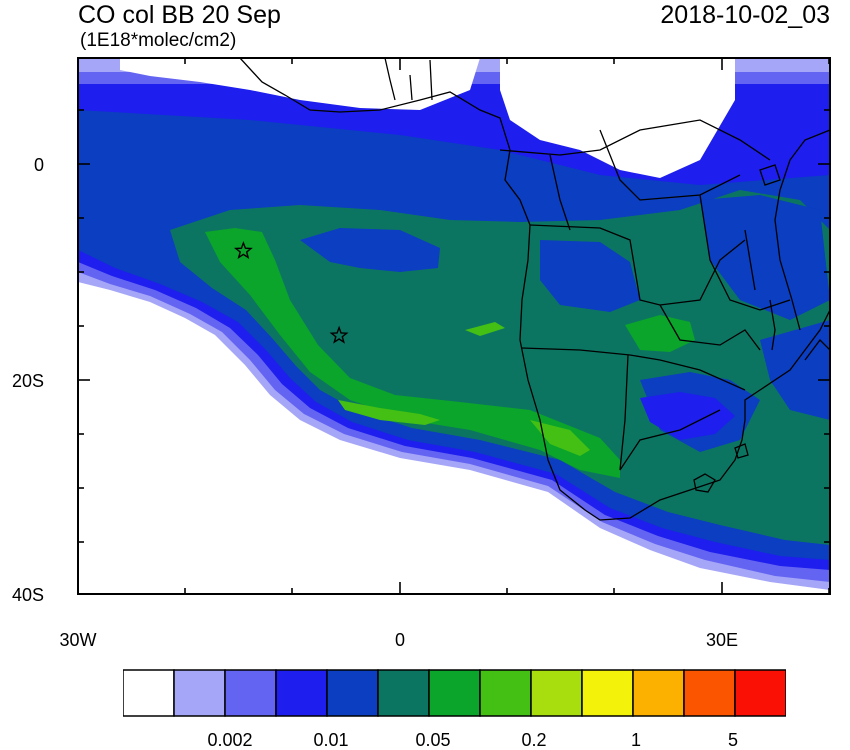 This screenshot has height=750, width=850. What do you see at coordinates (635, 740) in the screenshot?
I see `colorbar-label-1: 1` at bounding box center [635, 740].